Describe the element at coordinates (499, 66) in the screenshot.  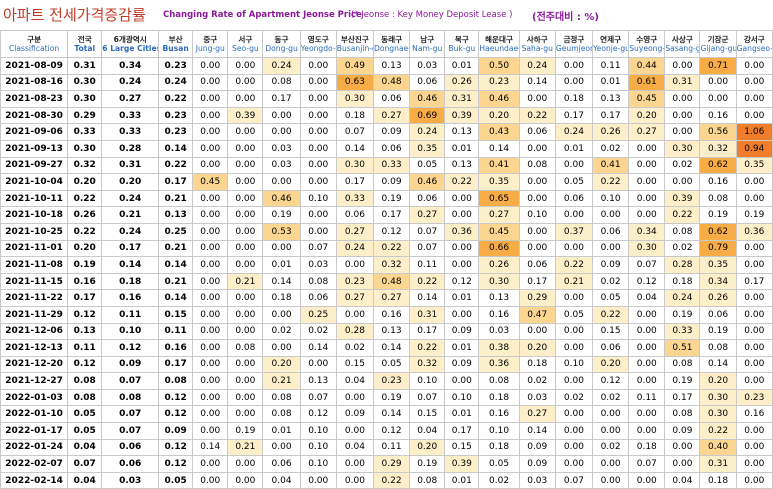
I see `rate-cell: 0.50` at that location.